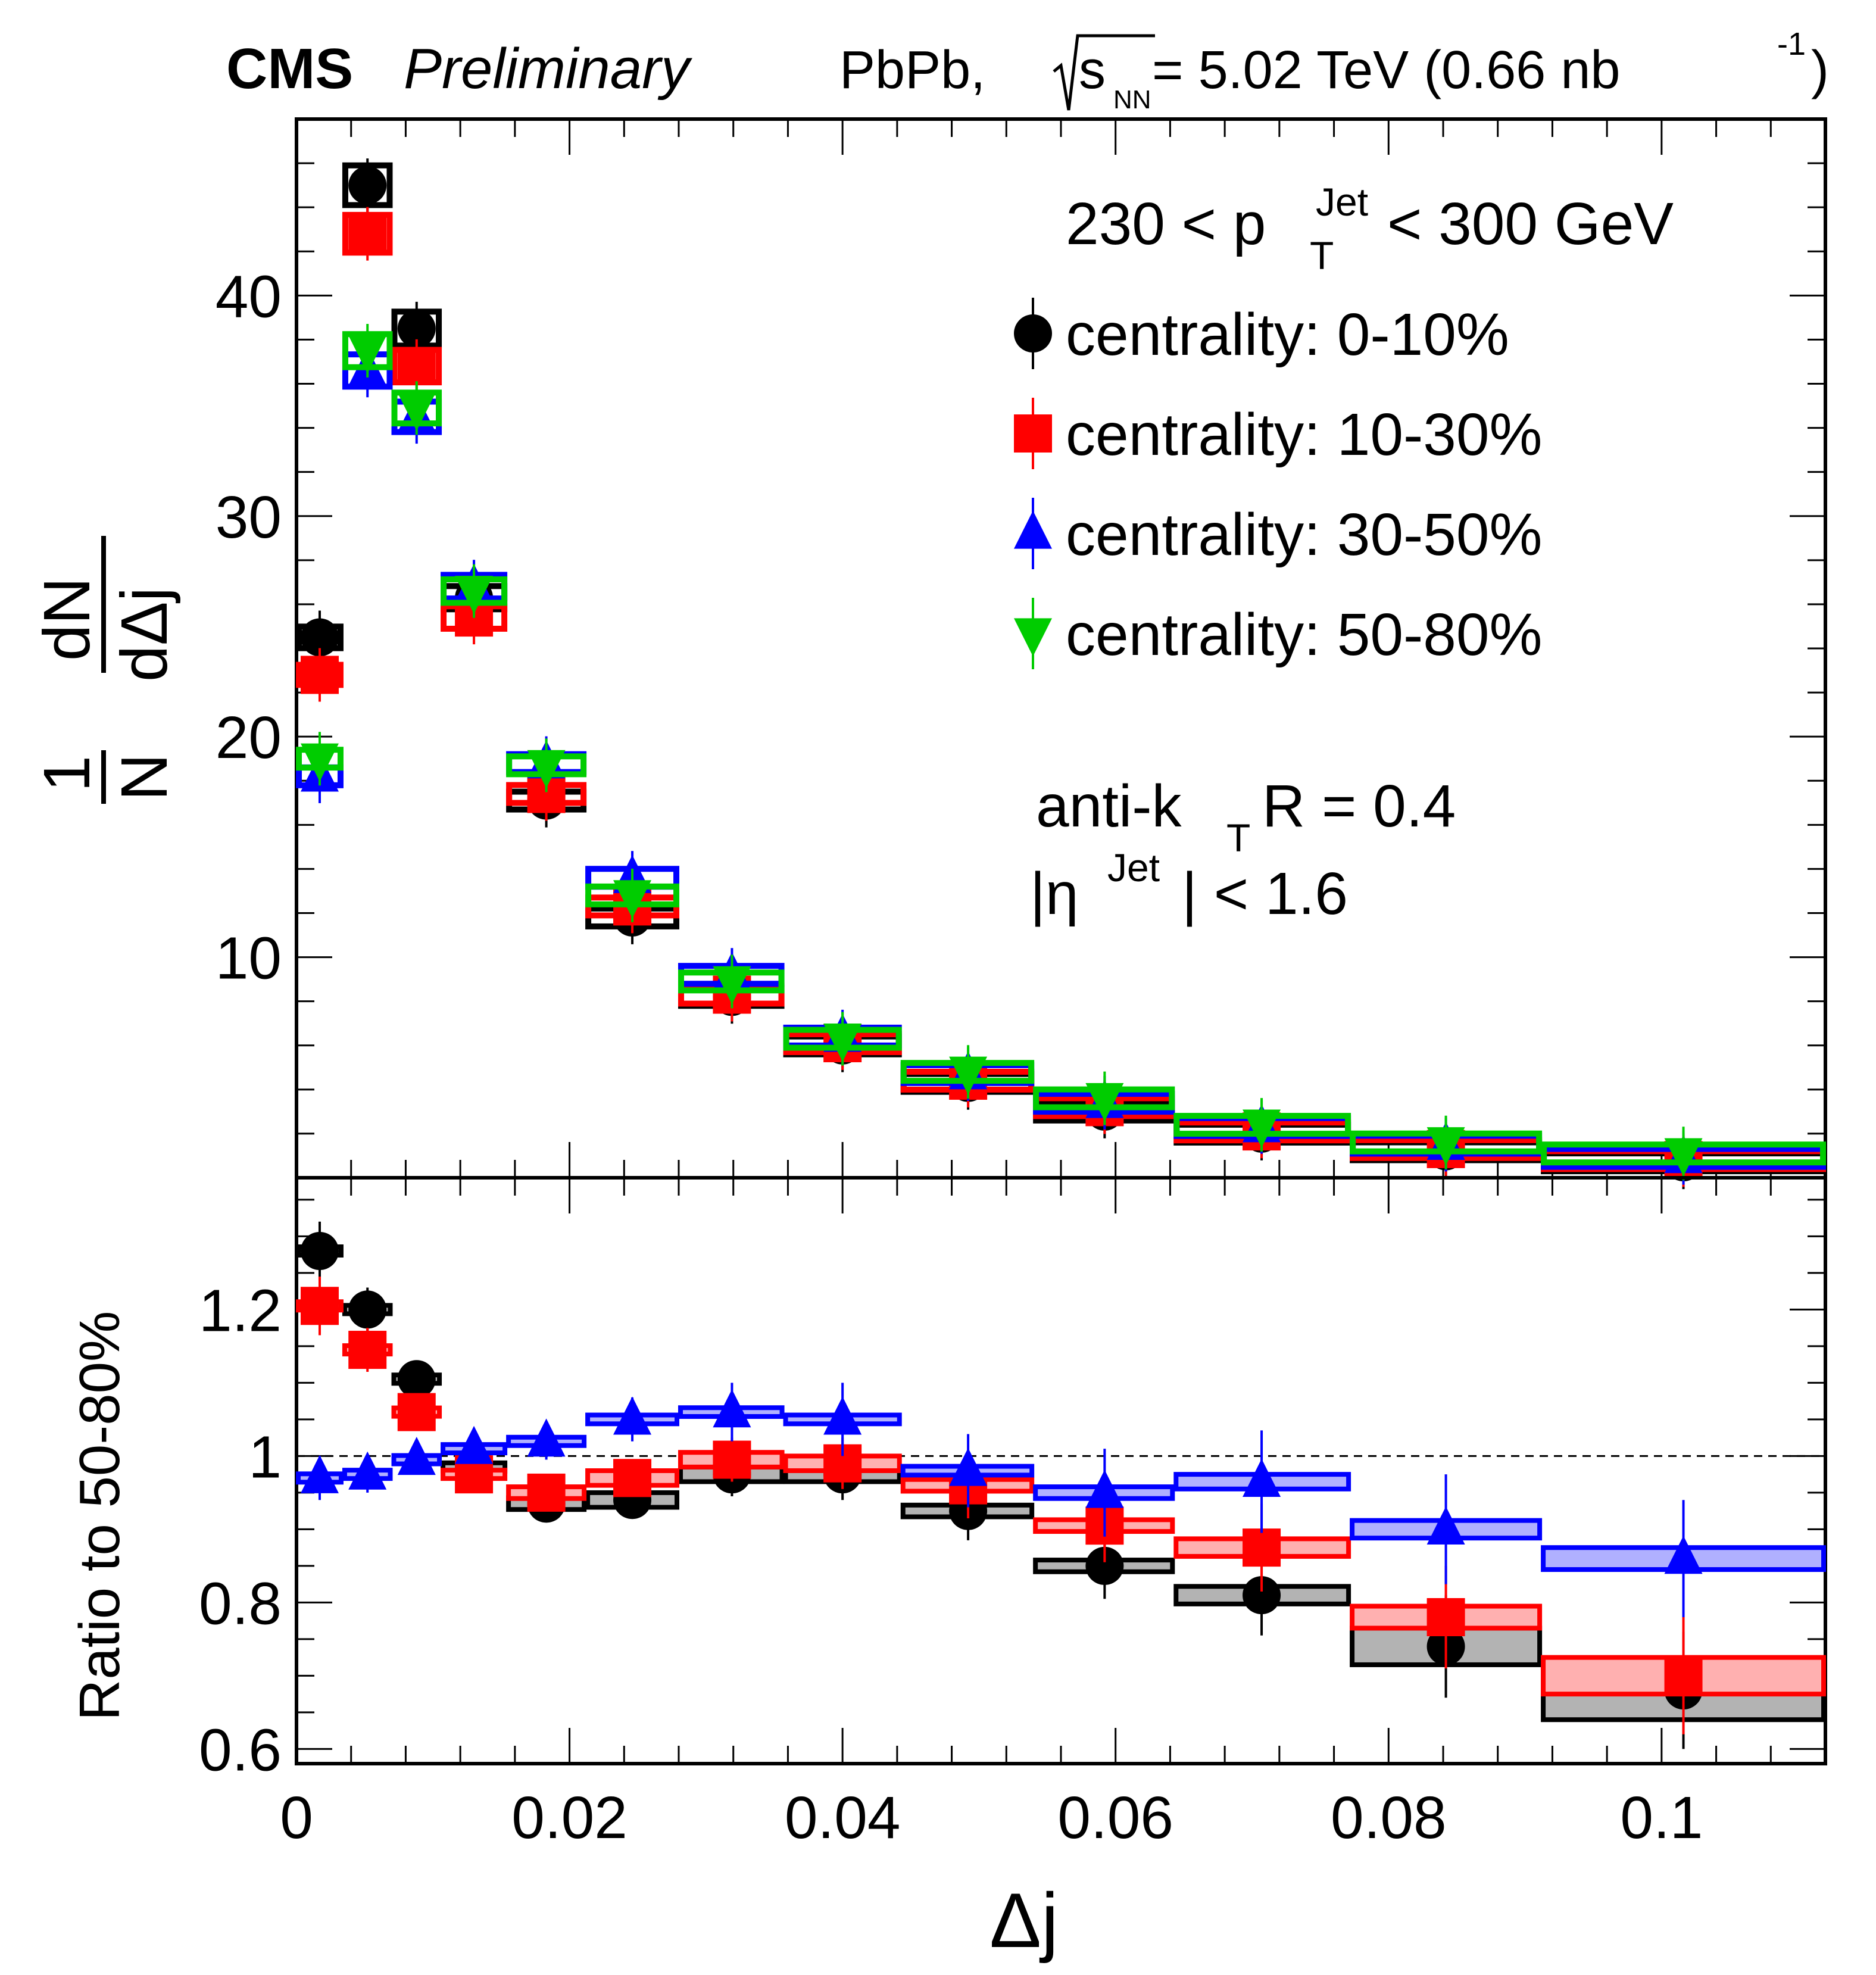  Describe the element at coordinates (1109, 806) in the screenshot. I see `algo-left: anti-k` at that location.